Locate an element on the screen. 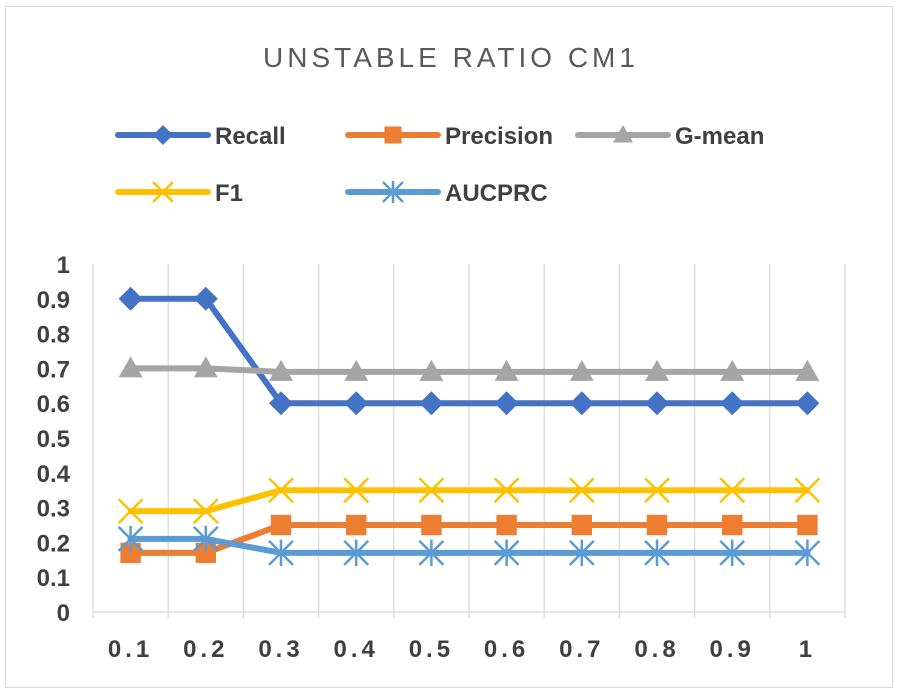 The width and height of the screenshot is (903, 699). legend-label: G-mean is located at coordinates (719, 136).